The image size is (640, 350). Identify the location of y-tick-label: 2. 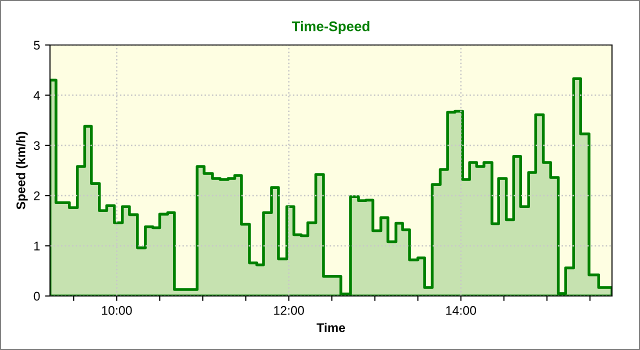
(37, 195).